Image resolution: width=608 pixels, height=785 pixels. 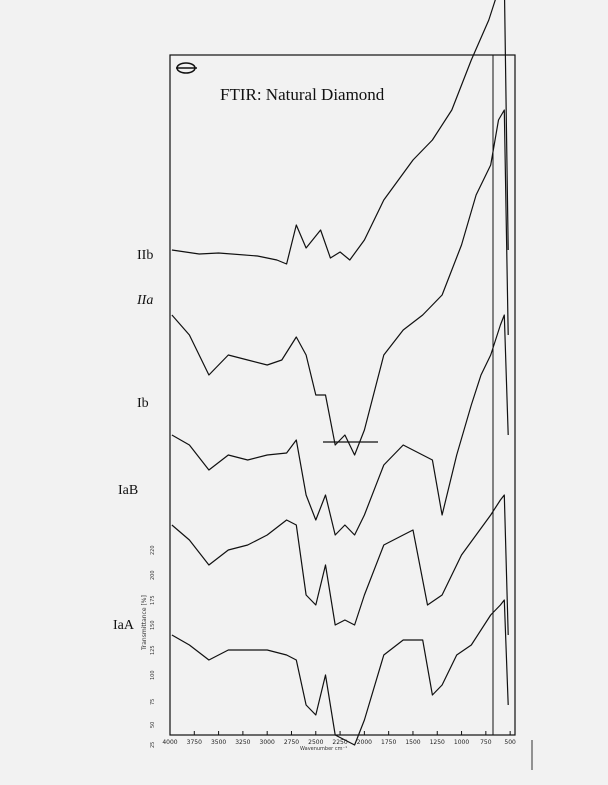 What do you see at coordinates (145, 300) in the screenshot?
I see `series-label-IIa: IIa` at bounding box center [145, 300].